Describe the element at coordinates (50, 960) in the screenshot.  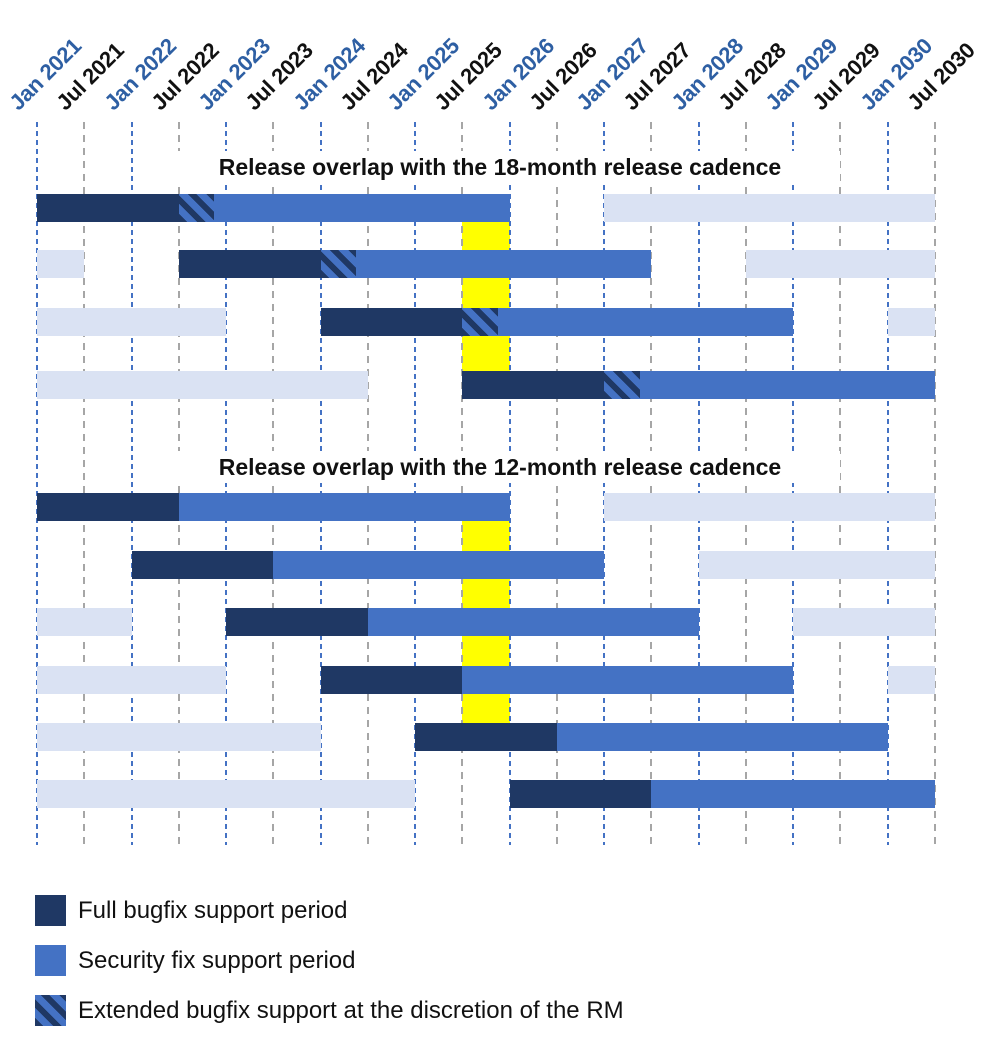
I see `security-fix-swatch` at that location.